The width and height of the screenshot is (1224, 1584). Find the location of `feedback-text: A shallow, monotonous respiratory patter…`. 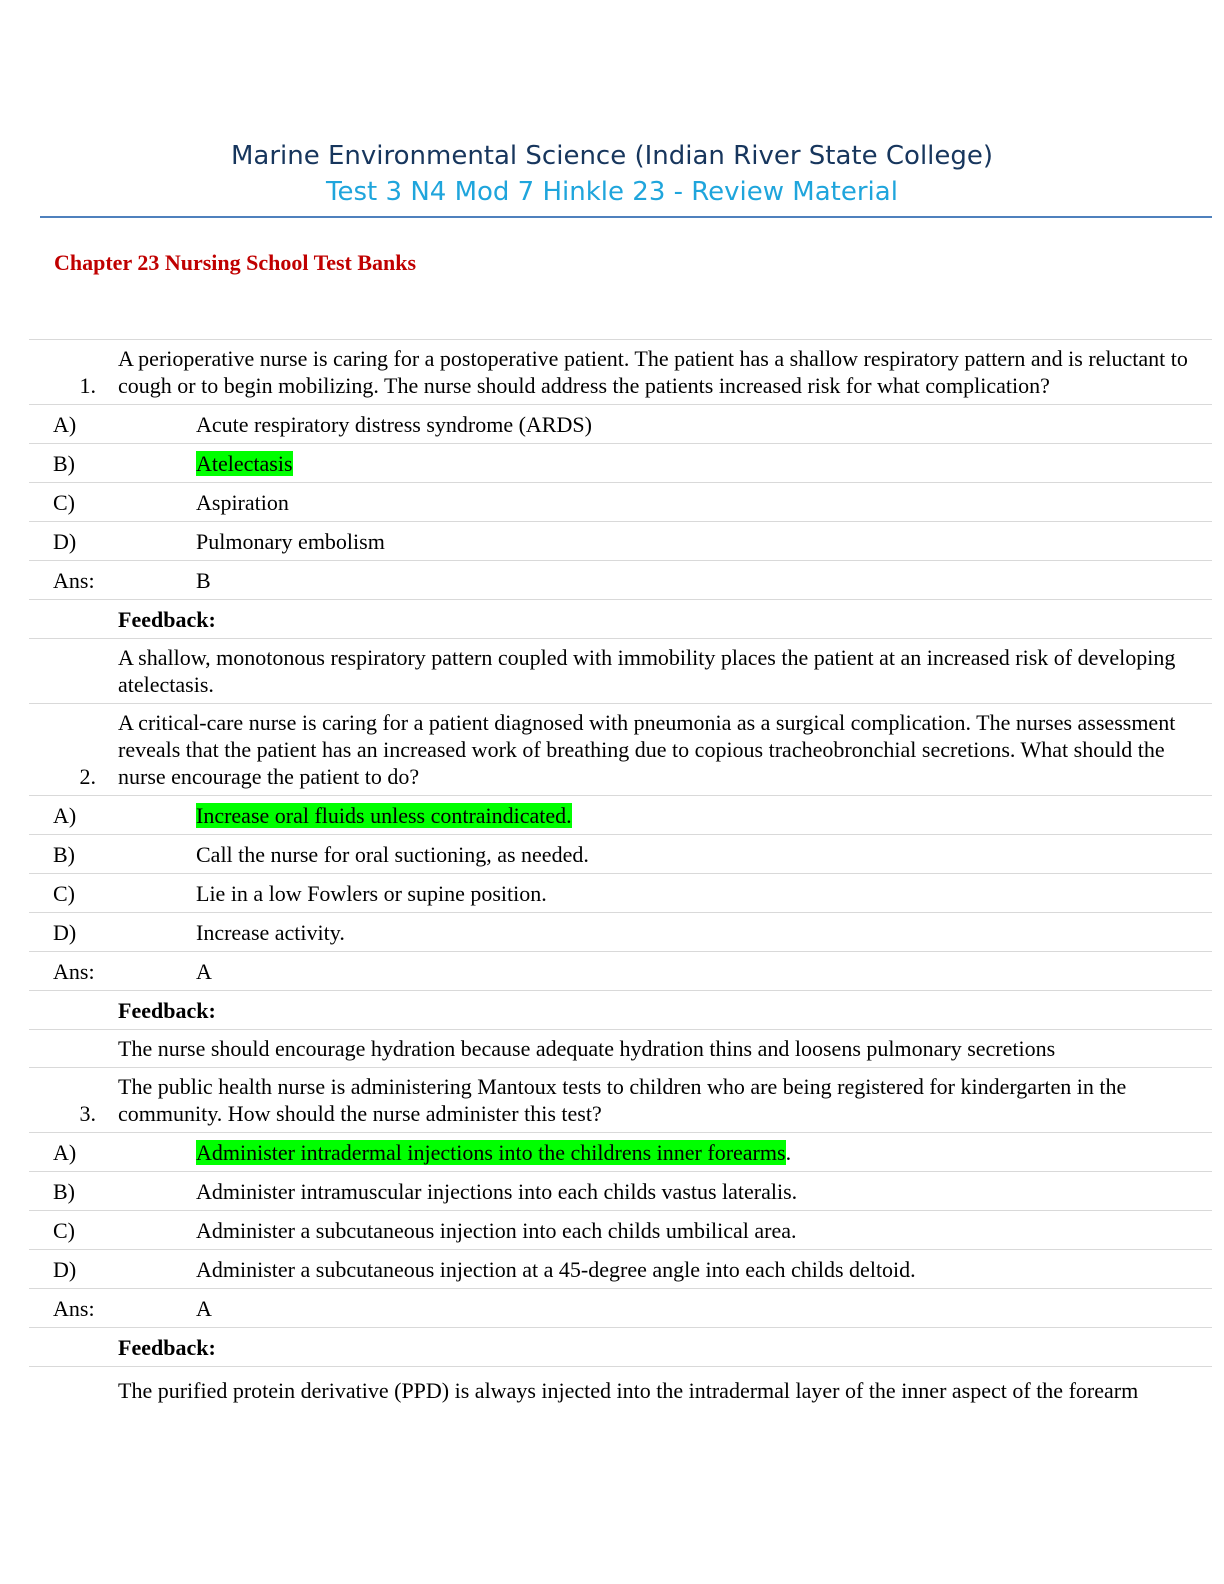

feedback-text: A shallow, monotonous respiratory patter… is located at coordinates (647, 671).